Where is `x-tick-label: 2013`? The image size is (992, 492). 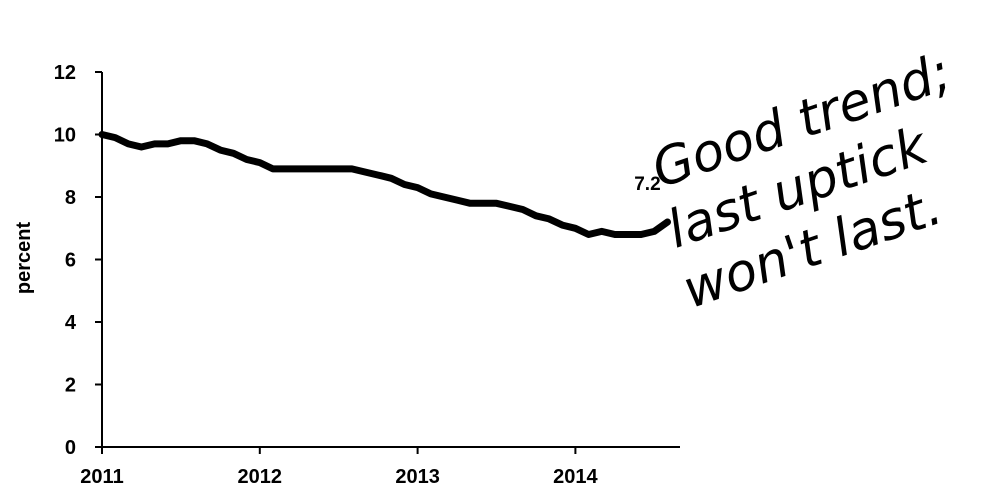 x-tick-label: 2013 is located at coordinates (417, 477).